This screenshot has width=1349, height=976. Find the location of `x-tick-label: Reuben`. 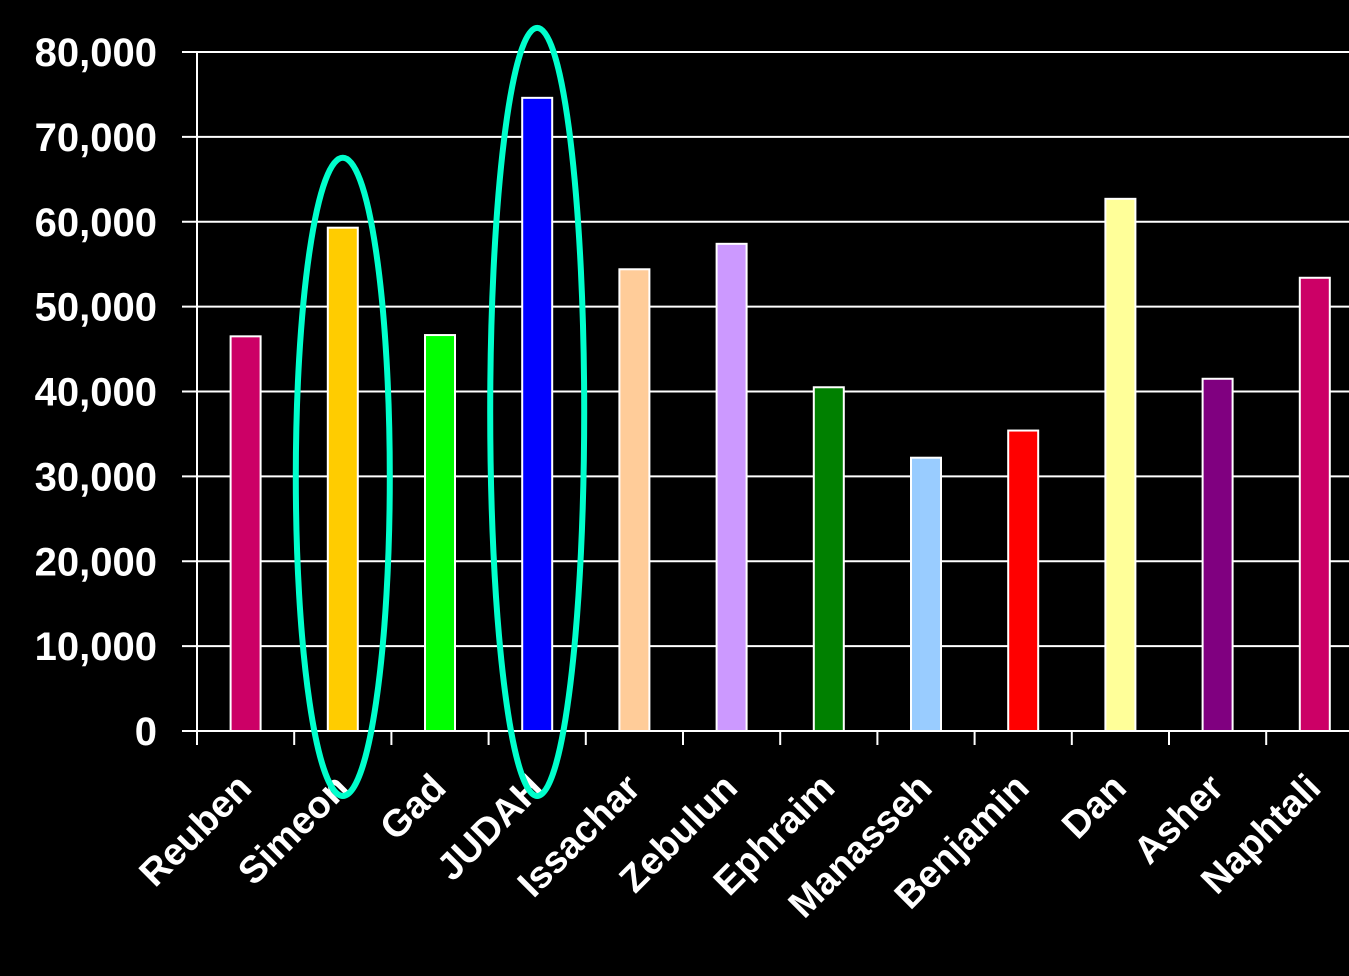

x-tick-label: Reuben is located at coordinates (196, 831).